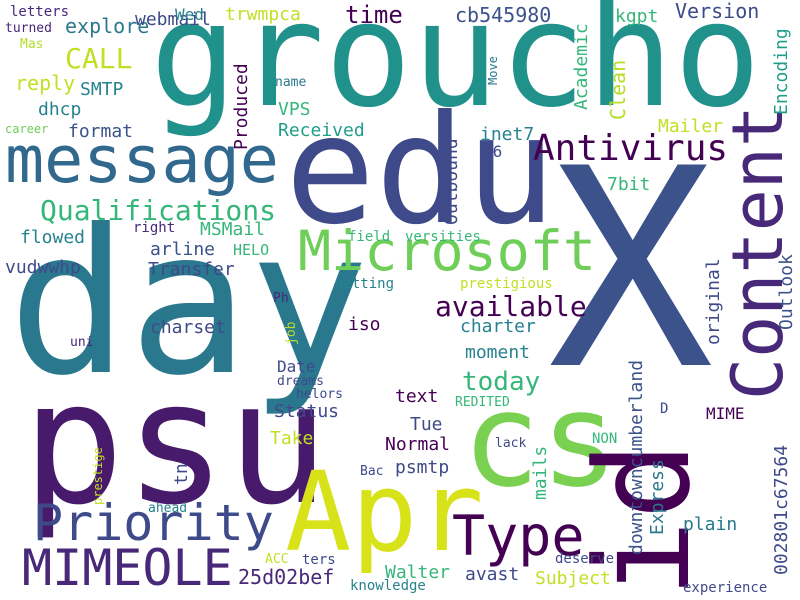  I want to click on word: ACC, so click(276, 559).